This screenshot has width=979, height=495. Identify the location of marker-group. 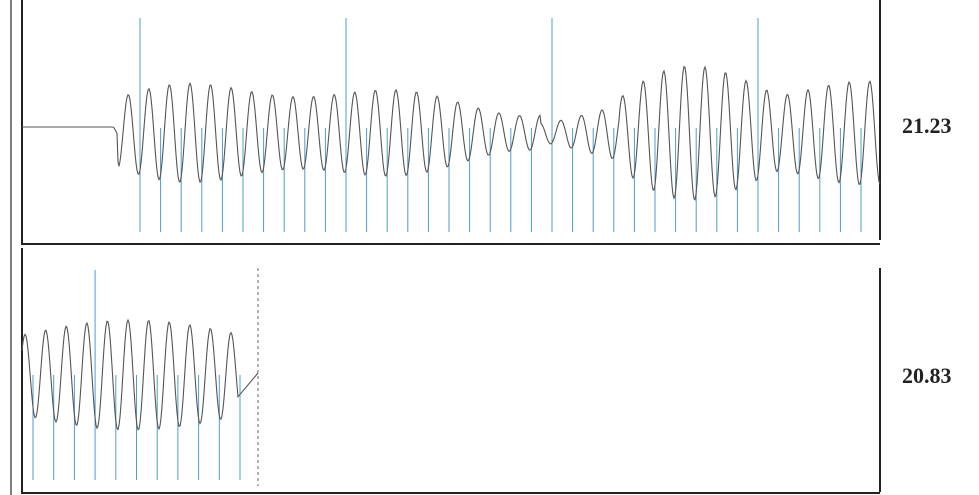
(136, 375).